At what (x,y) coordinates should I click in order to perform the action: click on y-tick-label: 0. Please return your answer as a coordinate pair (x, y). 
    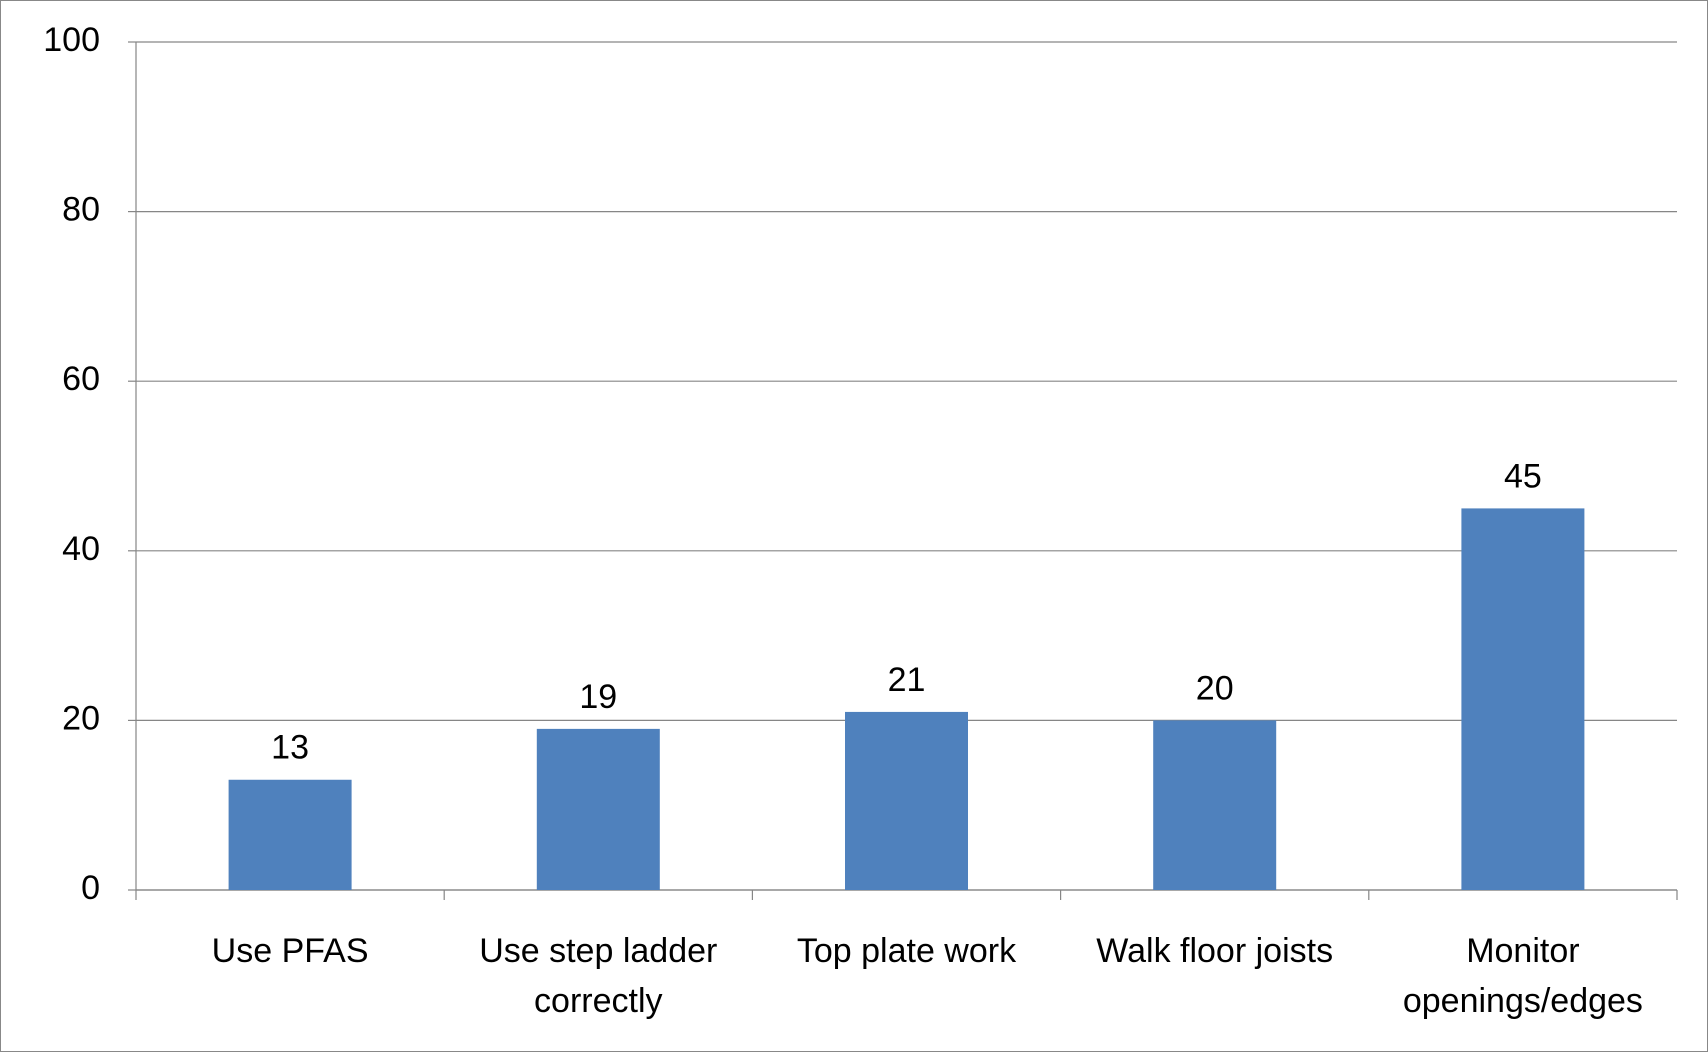
    Looking at the image, I should click on (90, 888).